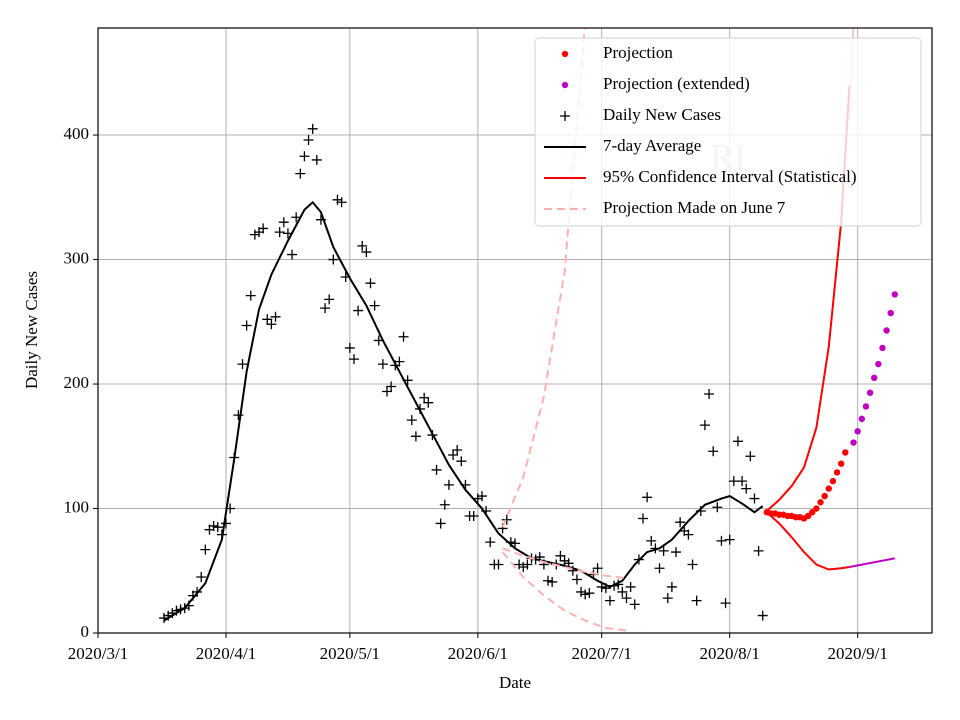 The height and width of the screenshot is (720, 960). Describe the element at coordinates (85, 631) in the screenshot. I see `y-tick-label: 0` at that location.